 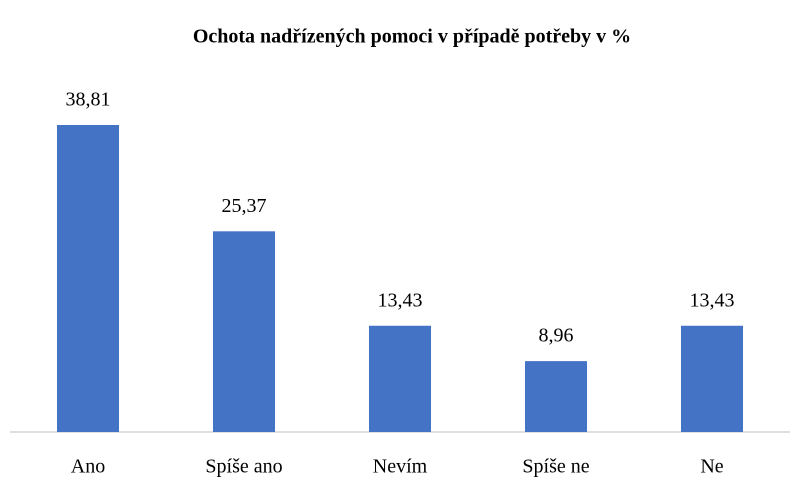 What do you see at coordinates (556, 336) in the screenshot?
I see `data-label: 8,96` at bounding box center [556, 336].